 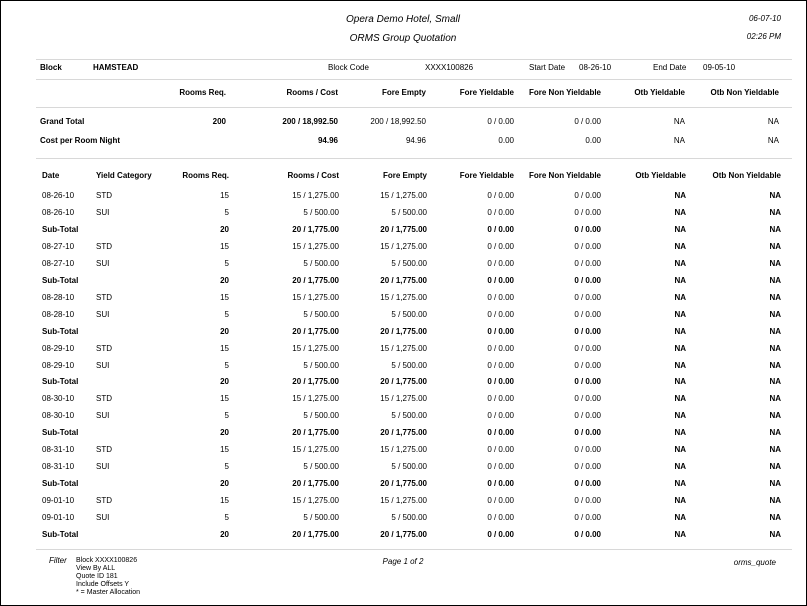 I want to click on block-code: XXXX100826, so click(x=449, y=67).